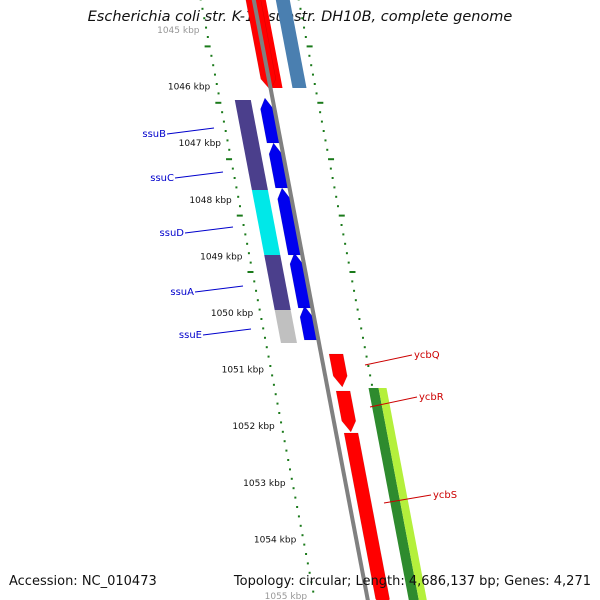  Describe the element at coordinates (431, 397) in the screenshot. I see `gene-label-ycbr: ycbR` at that location.